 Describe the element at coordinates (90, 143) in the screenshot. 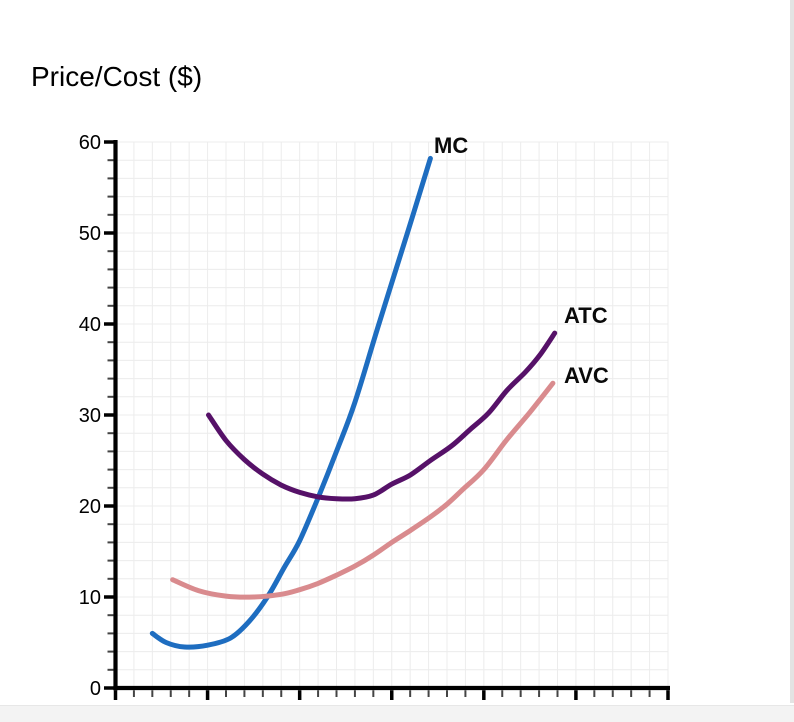

I see `y-tick-label: 60` at that location.